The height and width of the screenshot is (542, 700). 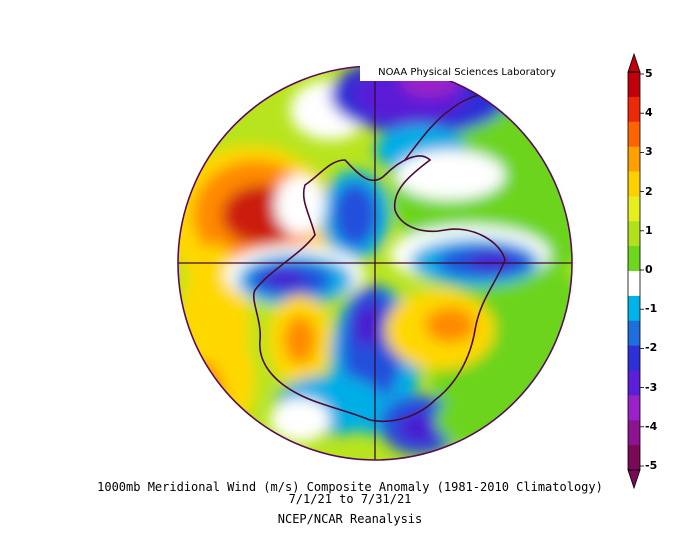 I want to click on colorbar-tick-label: -2, so click(x=651, y=348).